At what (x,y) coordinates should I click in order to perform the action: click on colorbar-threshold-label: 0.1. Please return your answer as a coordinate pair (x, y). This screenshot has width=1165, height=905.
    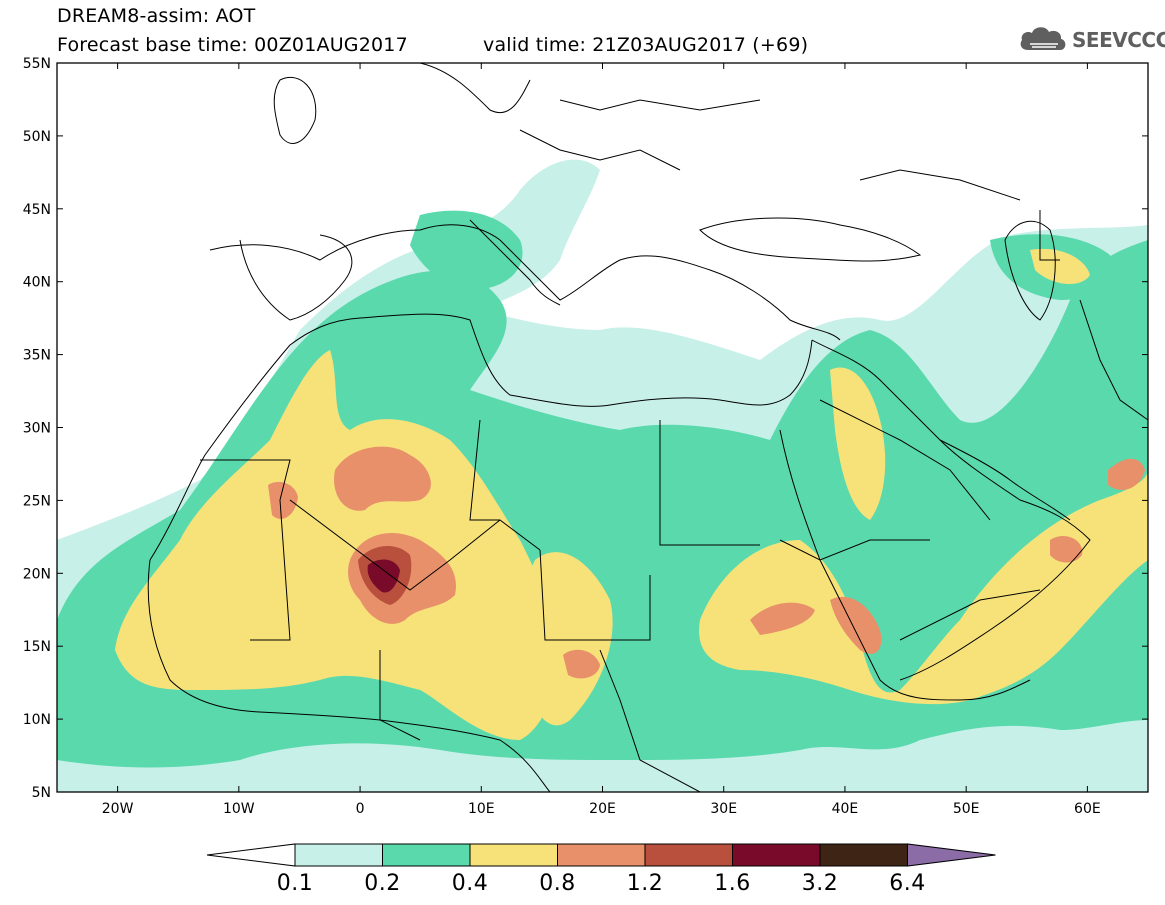
    Looking at the image, I should click on (295, 883).